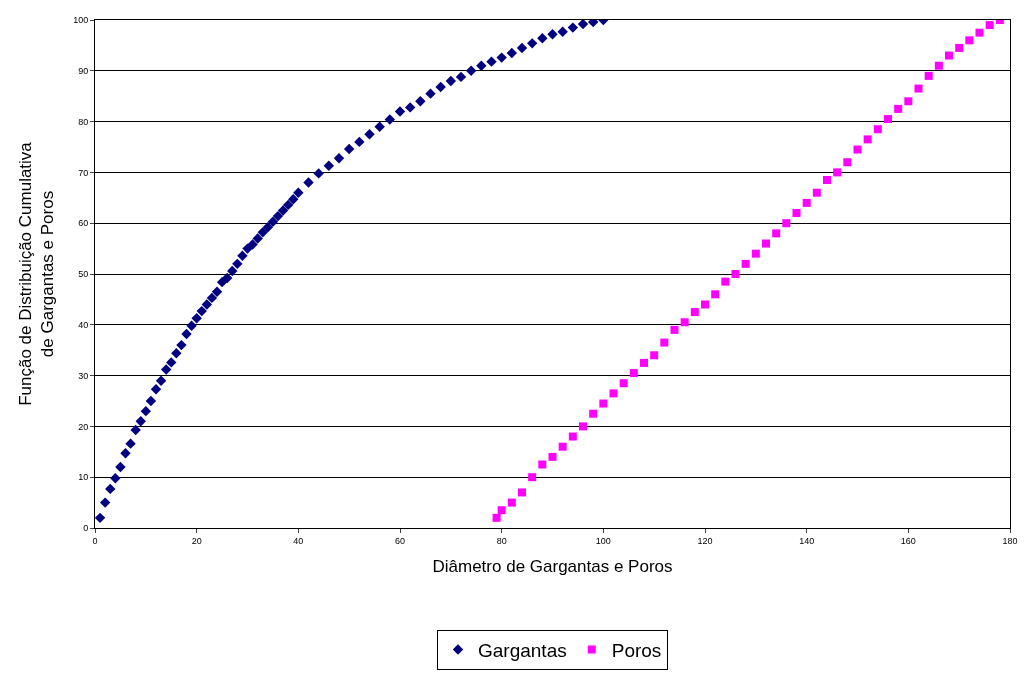 This screenshot has width=1030, height=682. What do you see at coordinates (522, 650) in the screenshot?
I see `legend-label: Gargantas` at bounding box center [522, 650].